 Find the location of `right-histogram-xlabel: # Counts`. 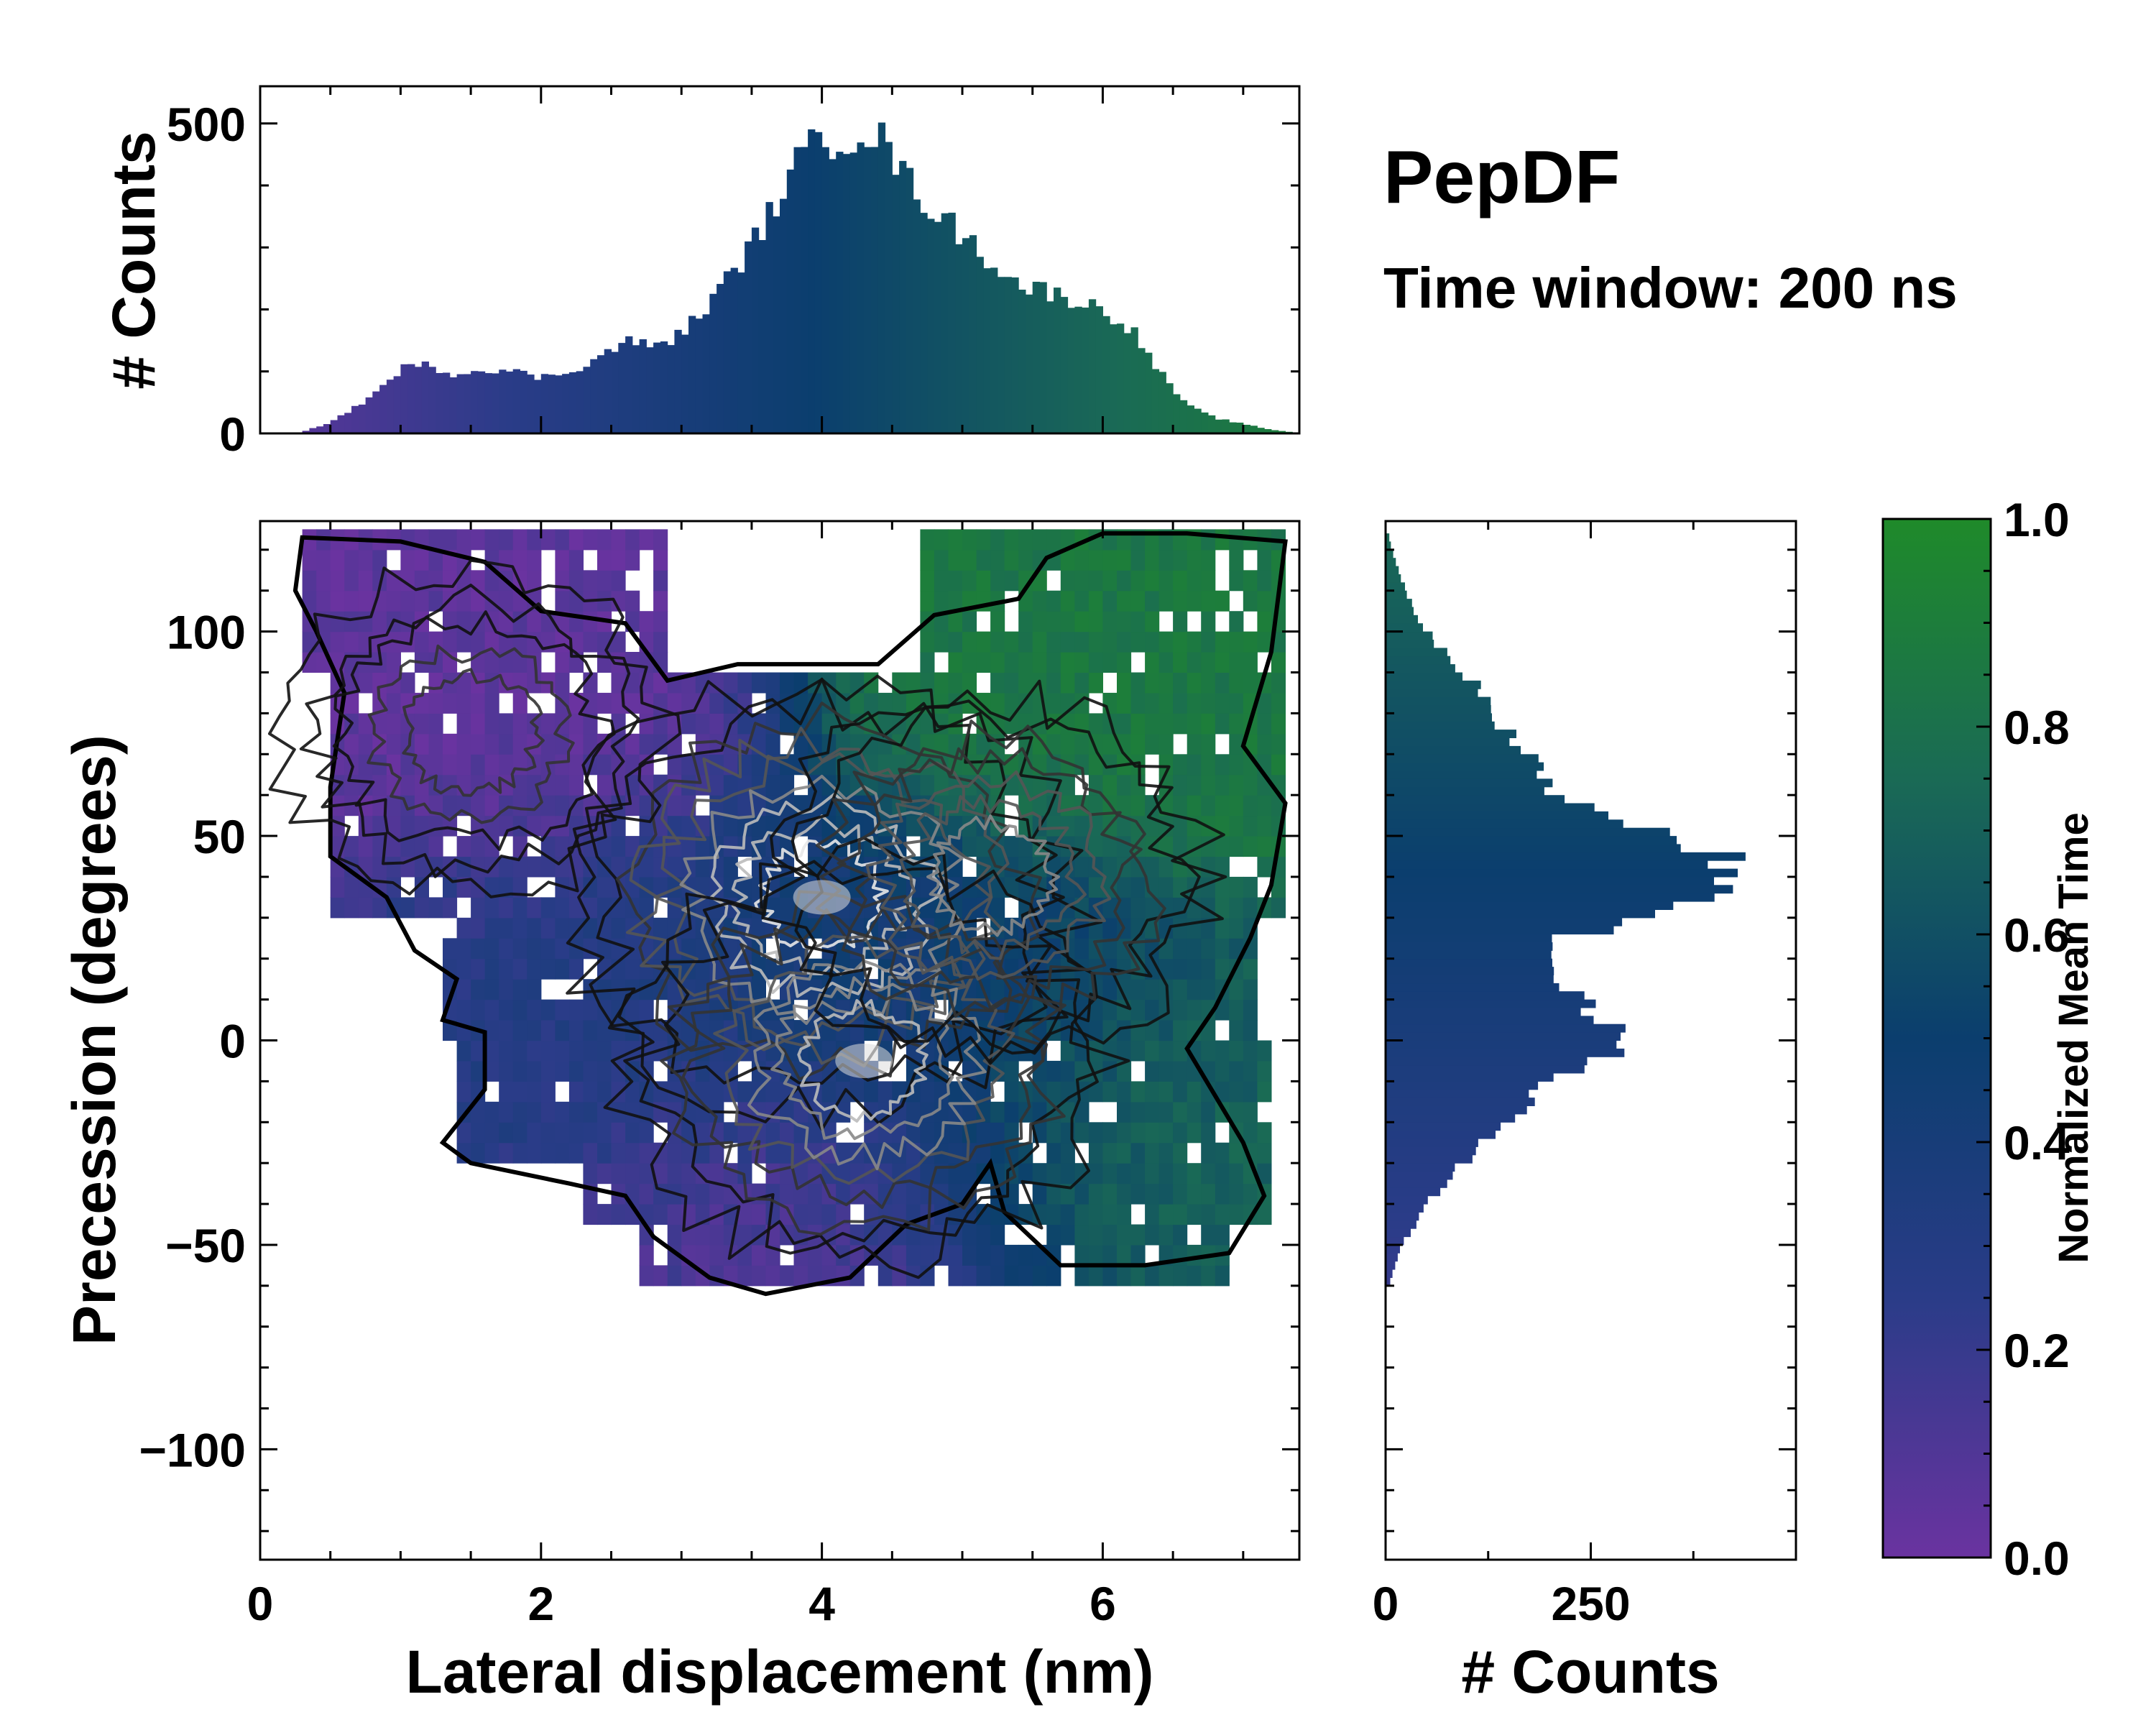

right-histogram-xlabel: # Counts is located at coordinates (1590, 1672).